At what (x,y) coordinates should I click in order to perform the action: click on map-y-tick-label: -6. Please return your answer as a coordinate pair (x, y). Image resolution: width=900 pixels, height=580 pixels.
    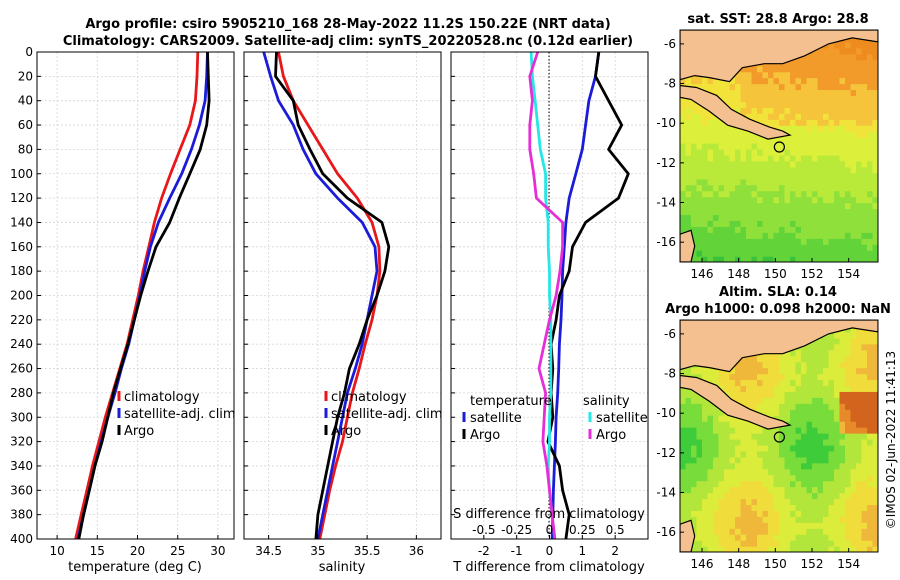
    Looking at the image, I should click on (670, 334).